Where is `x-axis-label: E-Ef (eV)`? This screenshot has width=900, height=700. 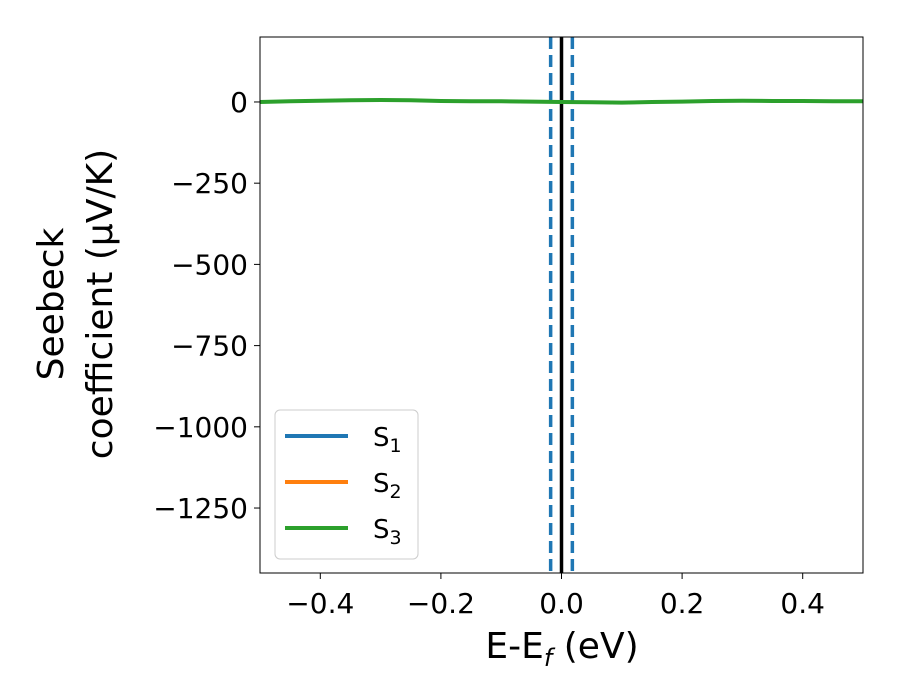 x-axis-label: E-Ef (eV) is located at coordinates (561, 649).